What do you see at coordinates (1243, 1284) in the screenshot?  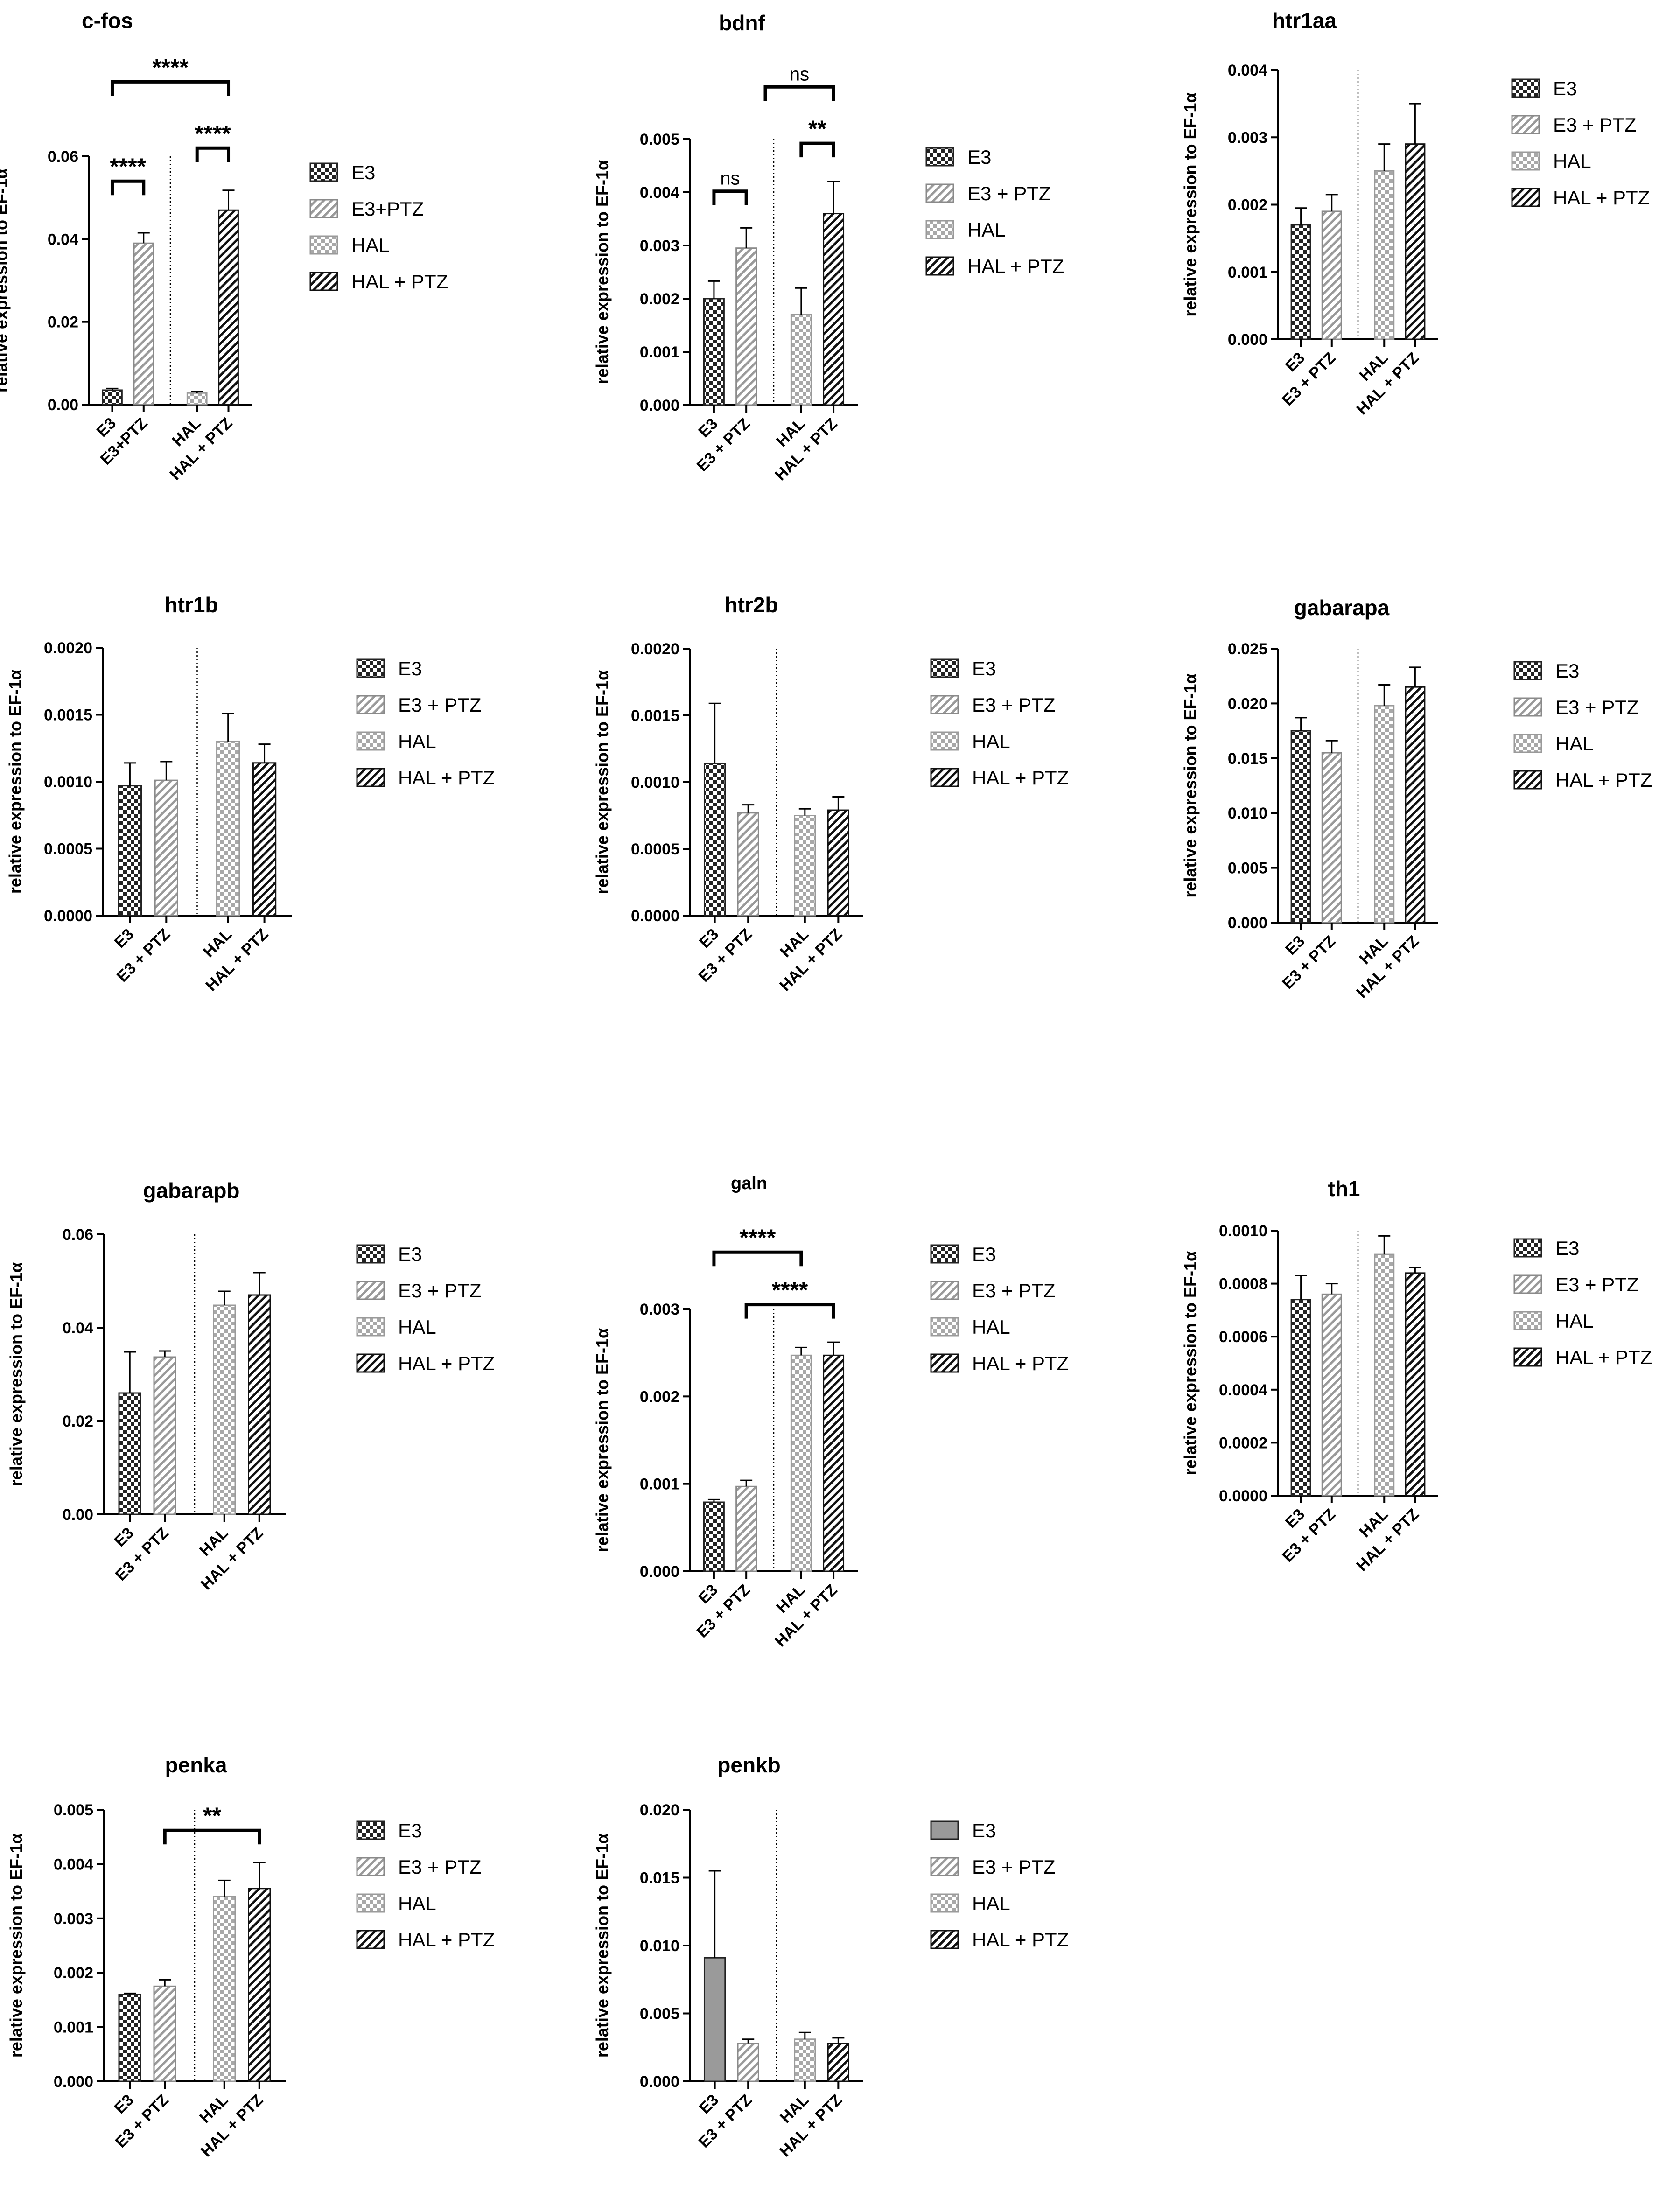 I see `y-tick-label: 0.0008` at bounding box center [1243, 1284].